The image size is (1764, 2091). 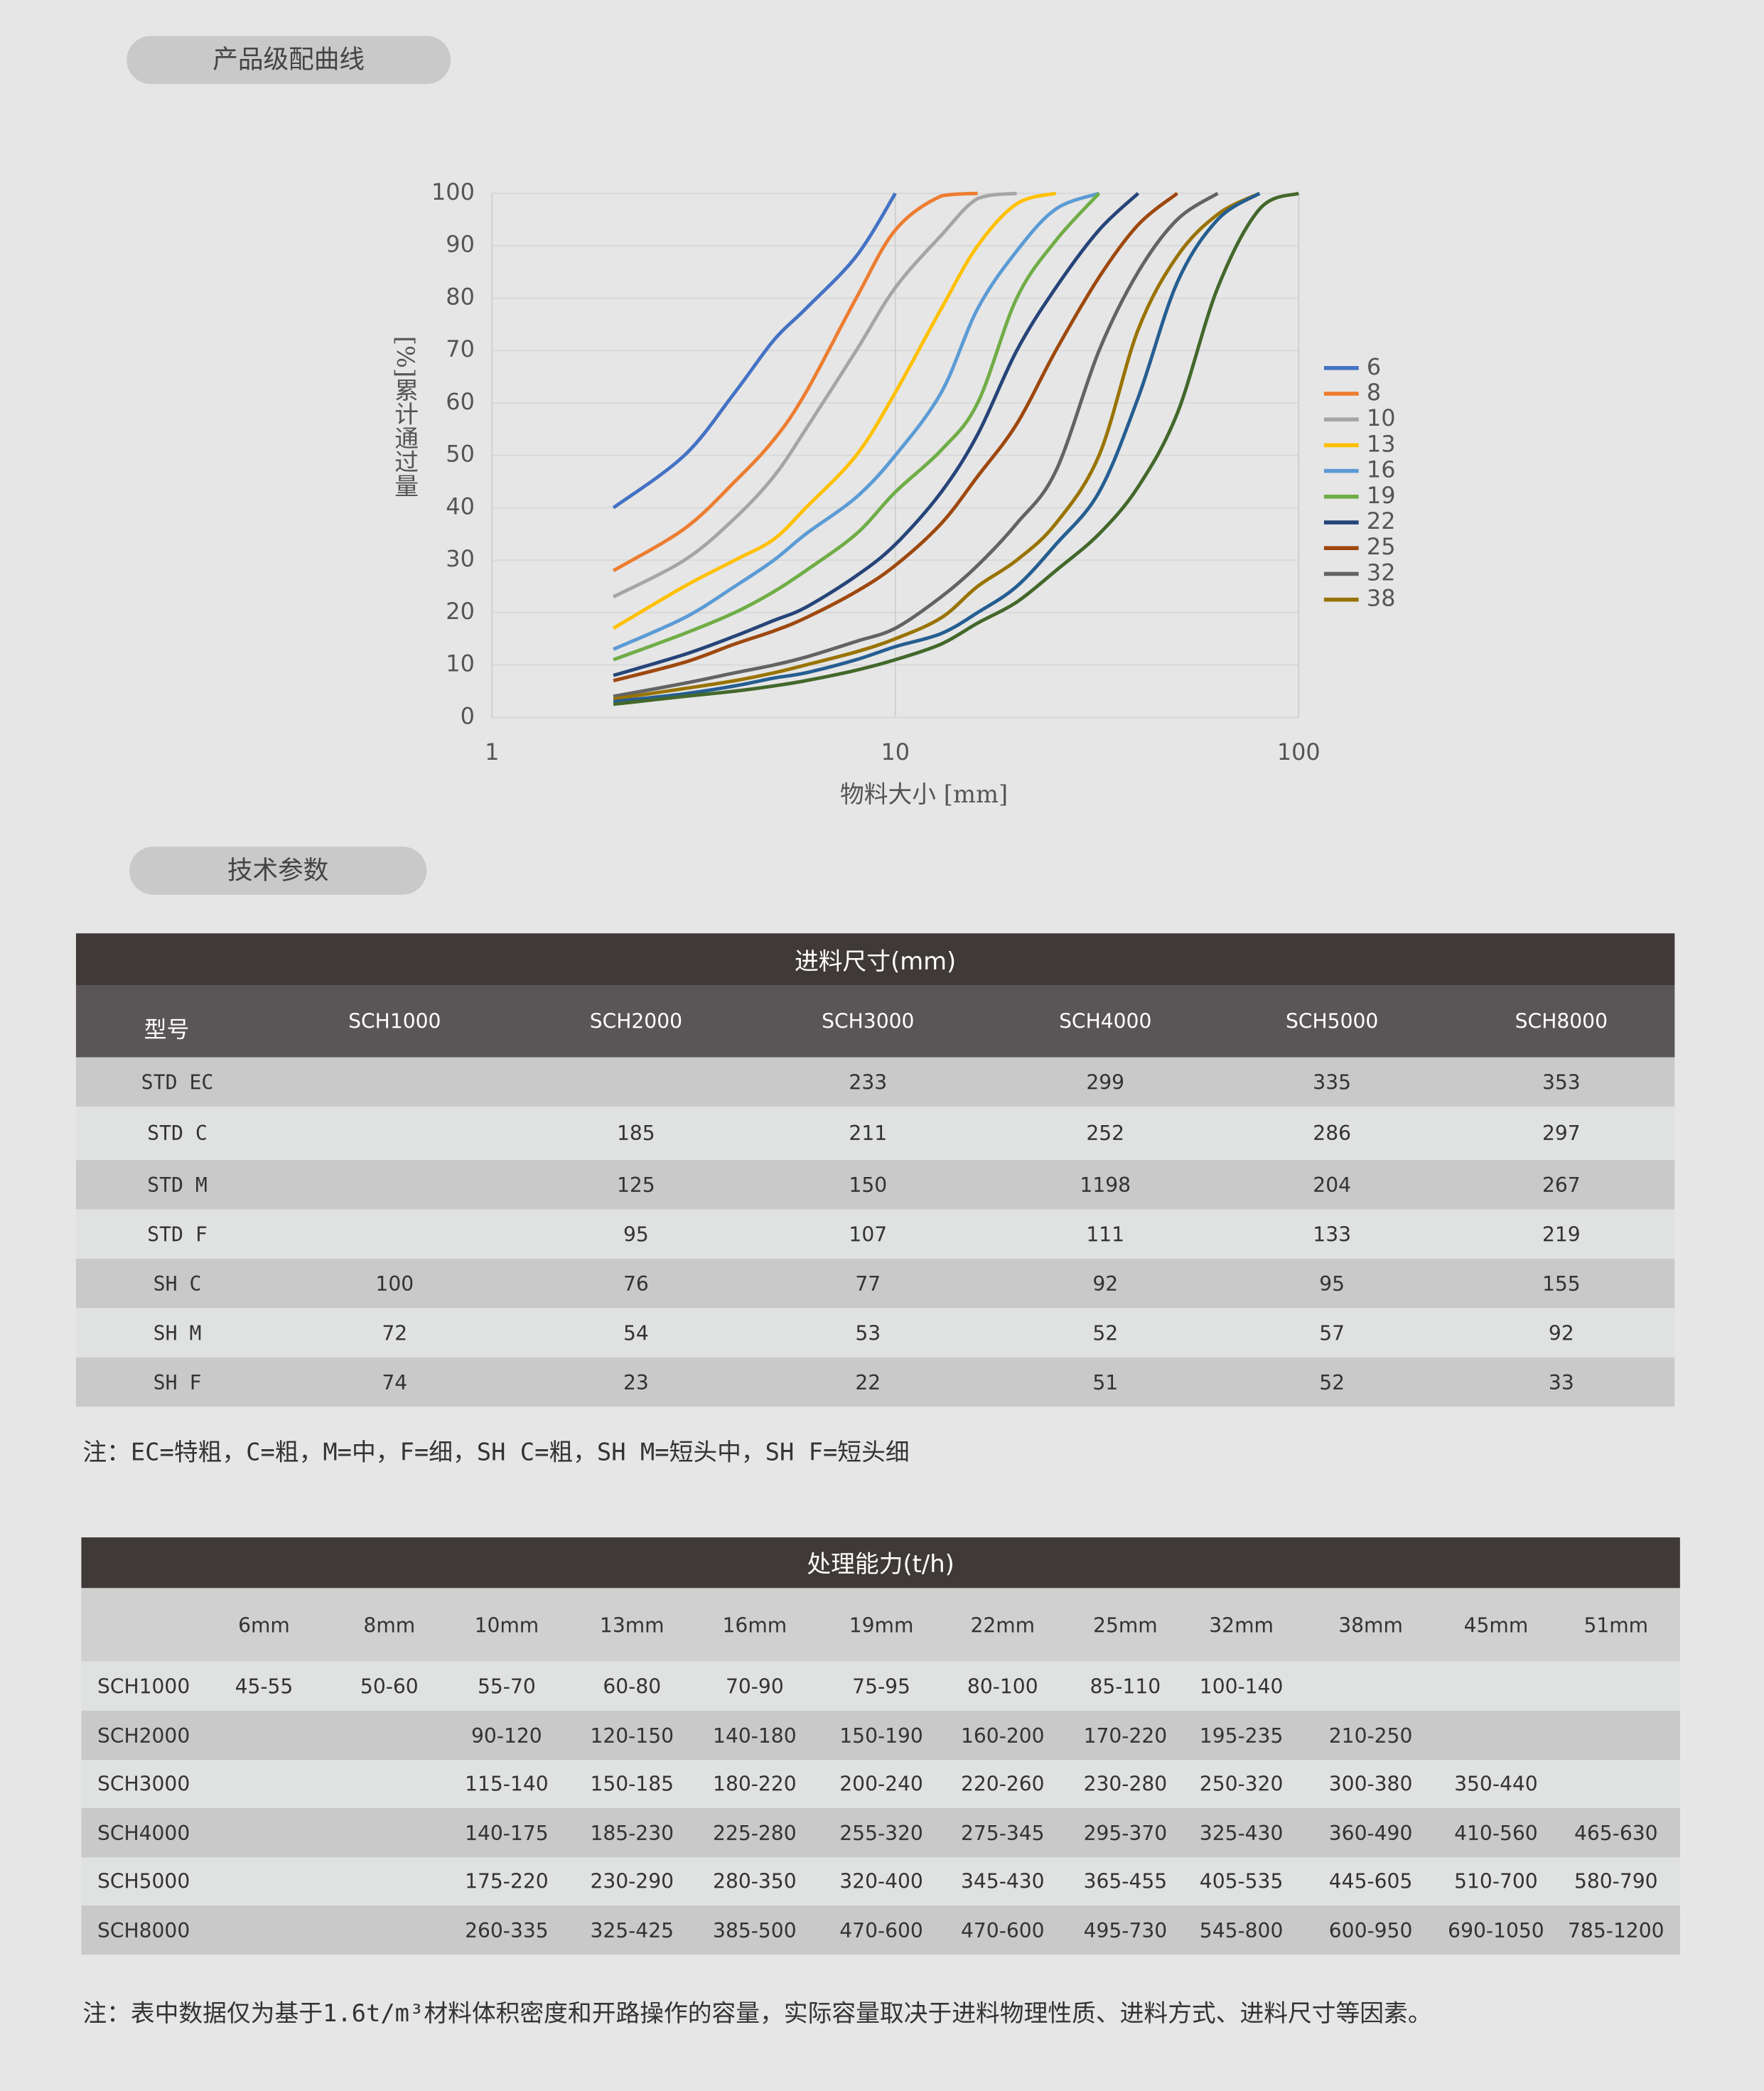 I want to click on table-cell: 100-140, so click(x=1241, y=1686).